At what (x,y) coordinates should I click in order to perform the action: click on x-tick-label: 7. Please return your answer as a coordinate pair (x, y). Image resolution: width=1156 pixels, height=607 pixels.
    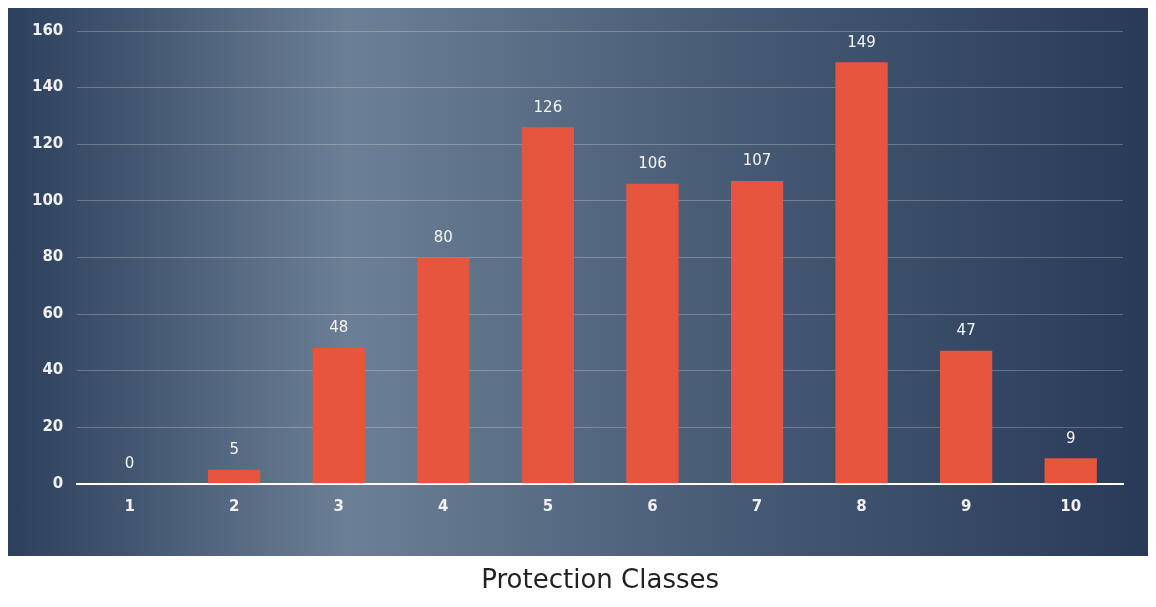
    Looking at the image, I should click on (757, 505).